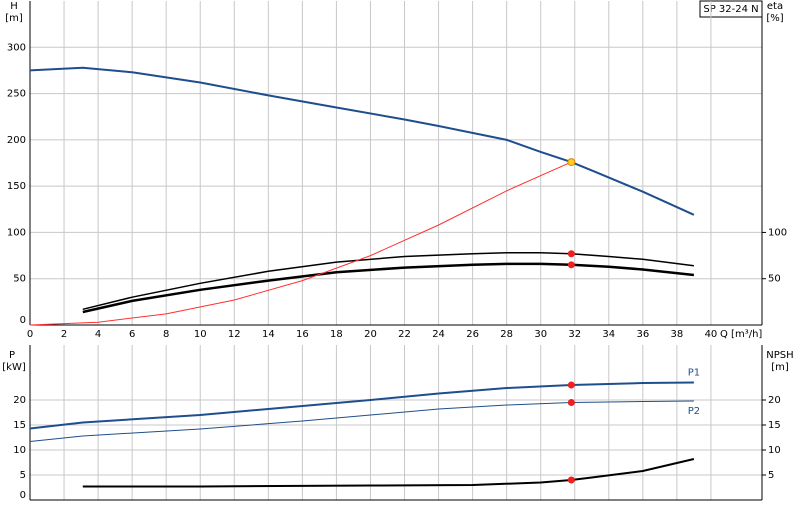  I want to click on y2-unit: [%], so click(774, 18).